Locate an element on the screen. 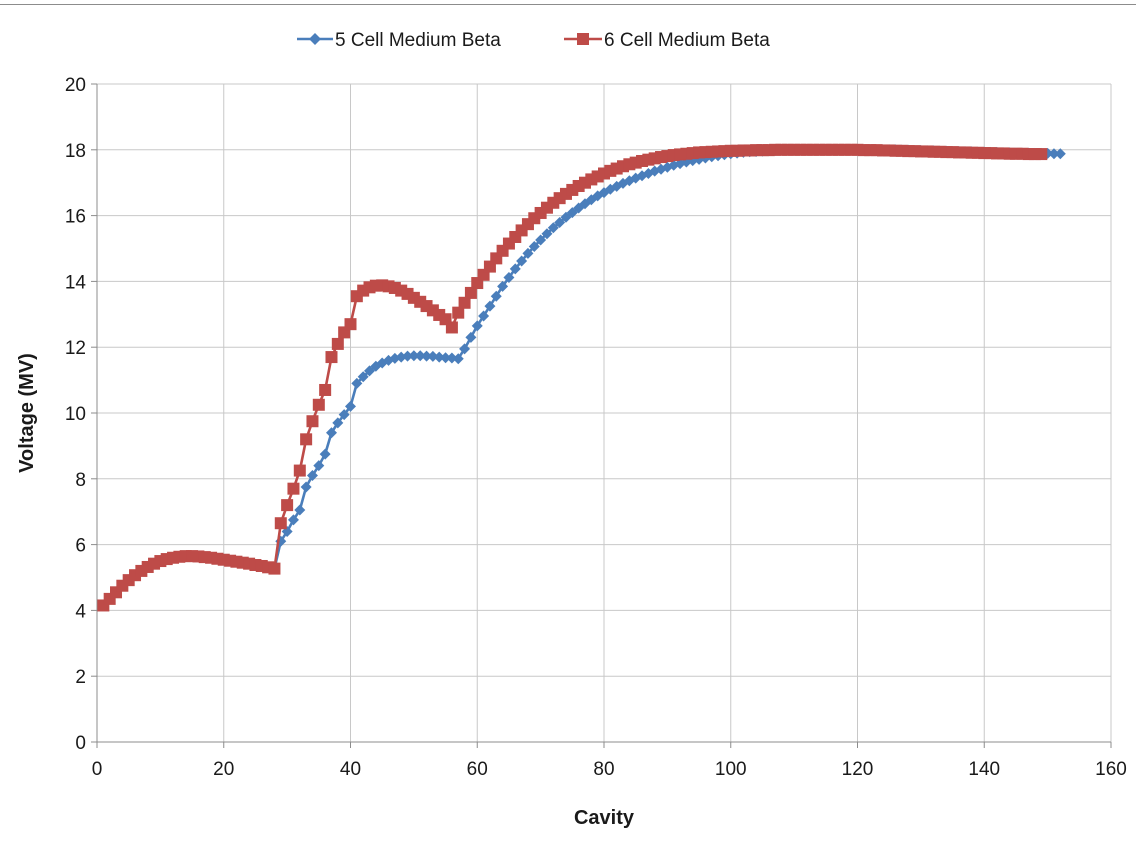  legend-diamond-marker is located at coordinates (315, 39).